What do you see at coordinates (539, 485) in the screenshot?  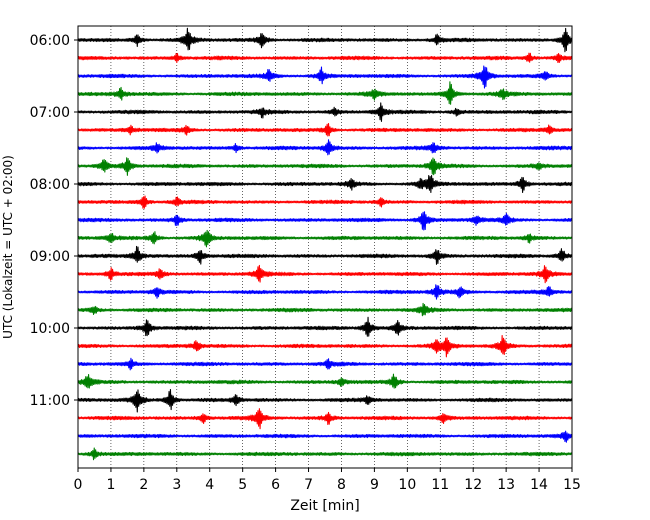 I see `x-tick-label: 14` at bounding box center [539, 485].